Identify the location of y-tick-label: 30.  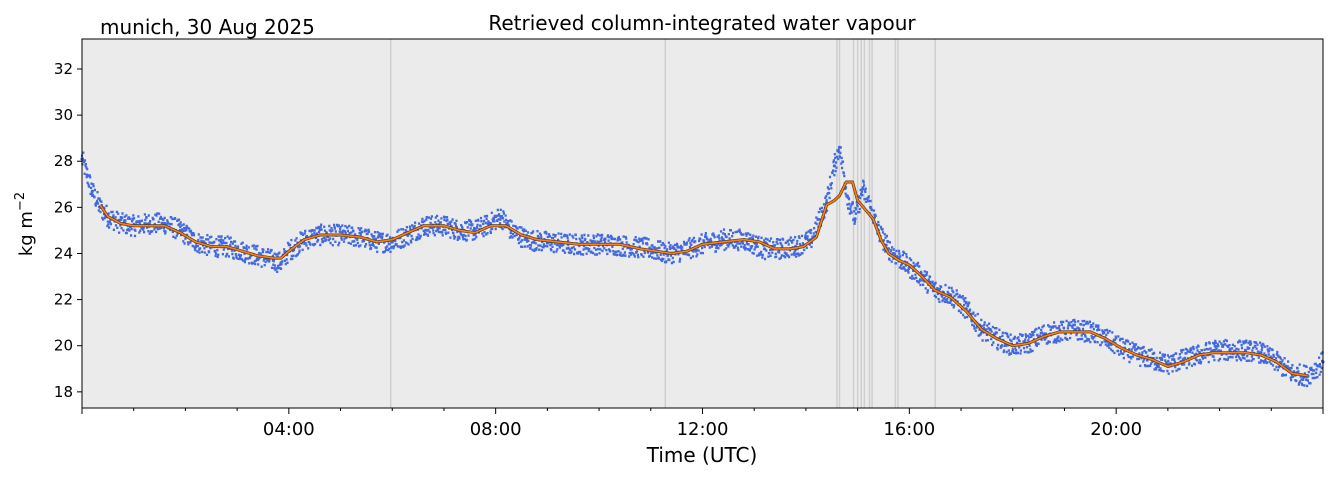
(63, 115).